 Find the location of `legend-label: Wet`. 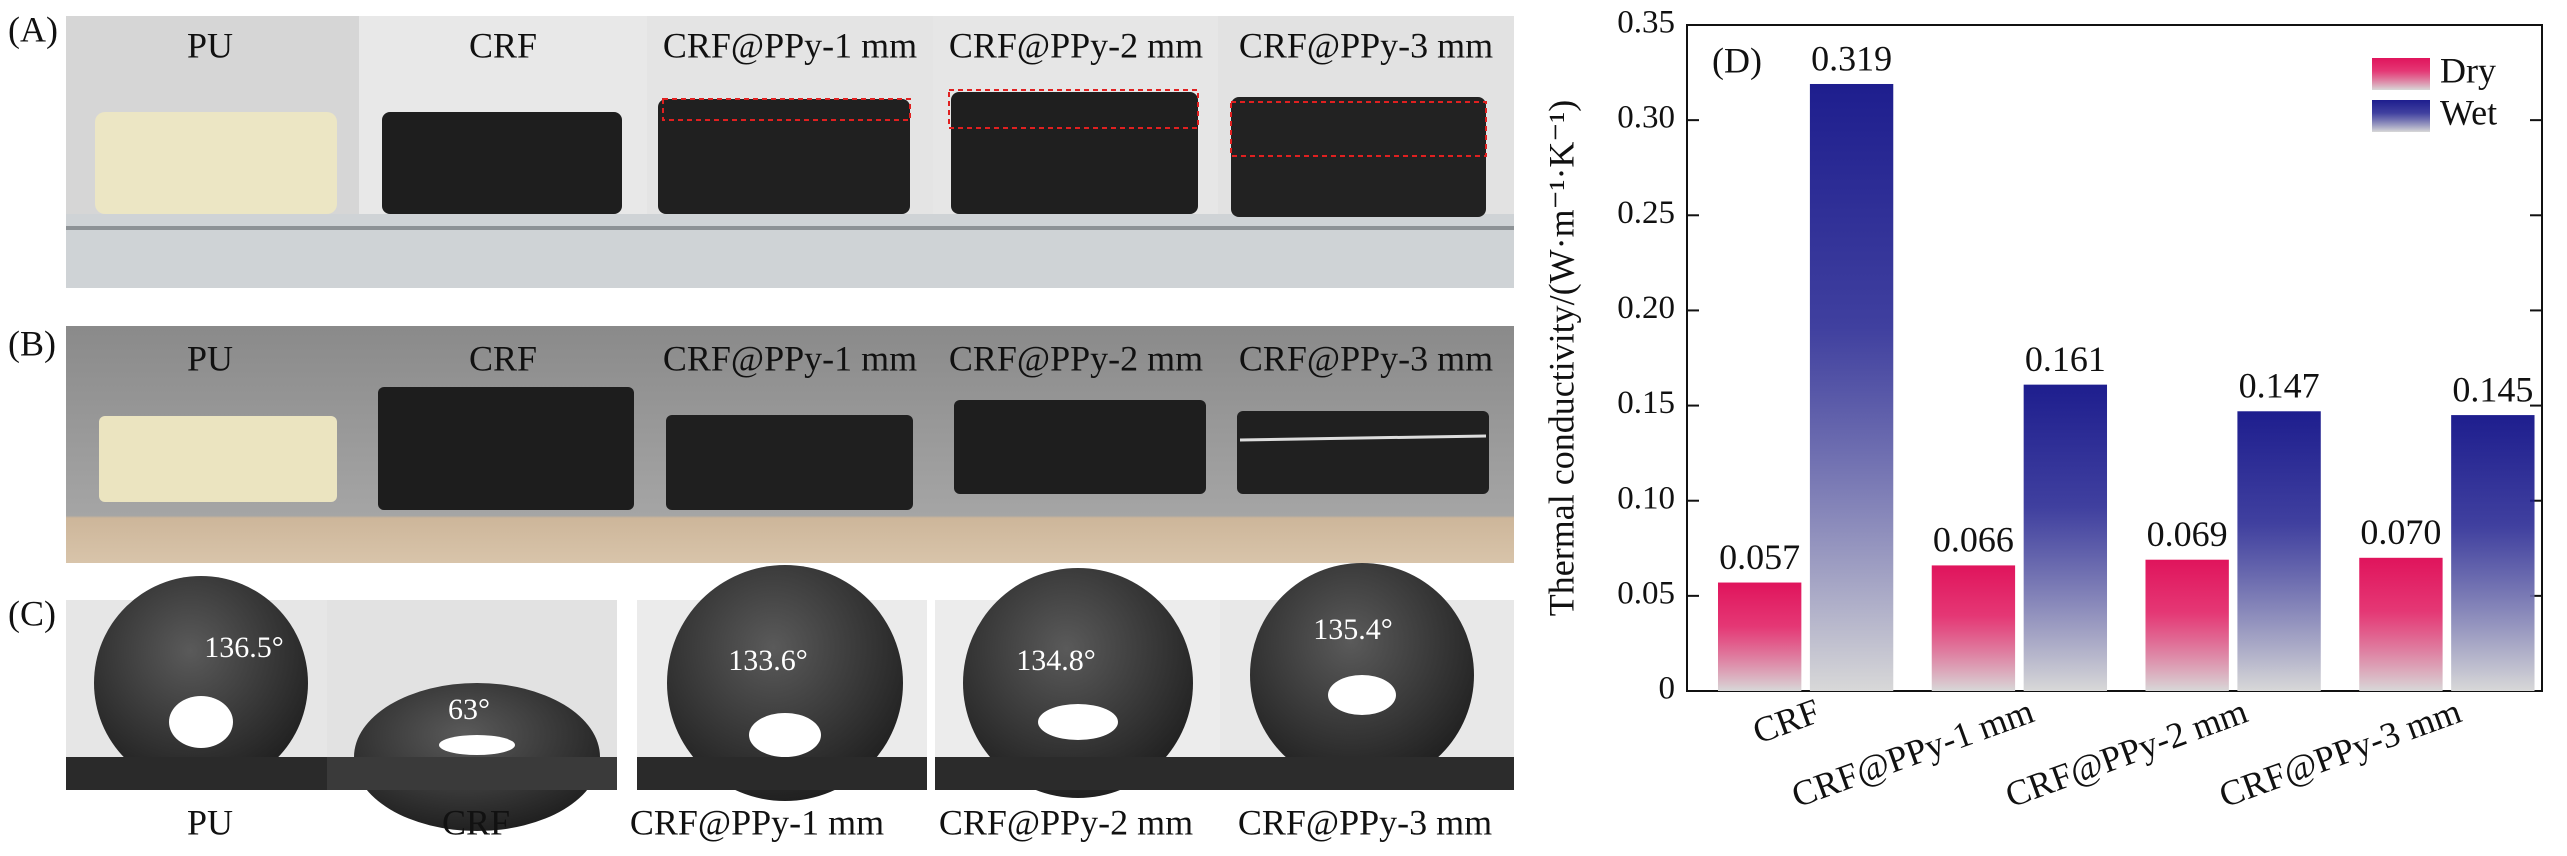

legend-label: Wet is located at coordinates (2468, 112).